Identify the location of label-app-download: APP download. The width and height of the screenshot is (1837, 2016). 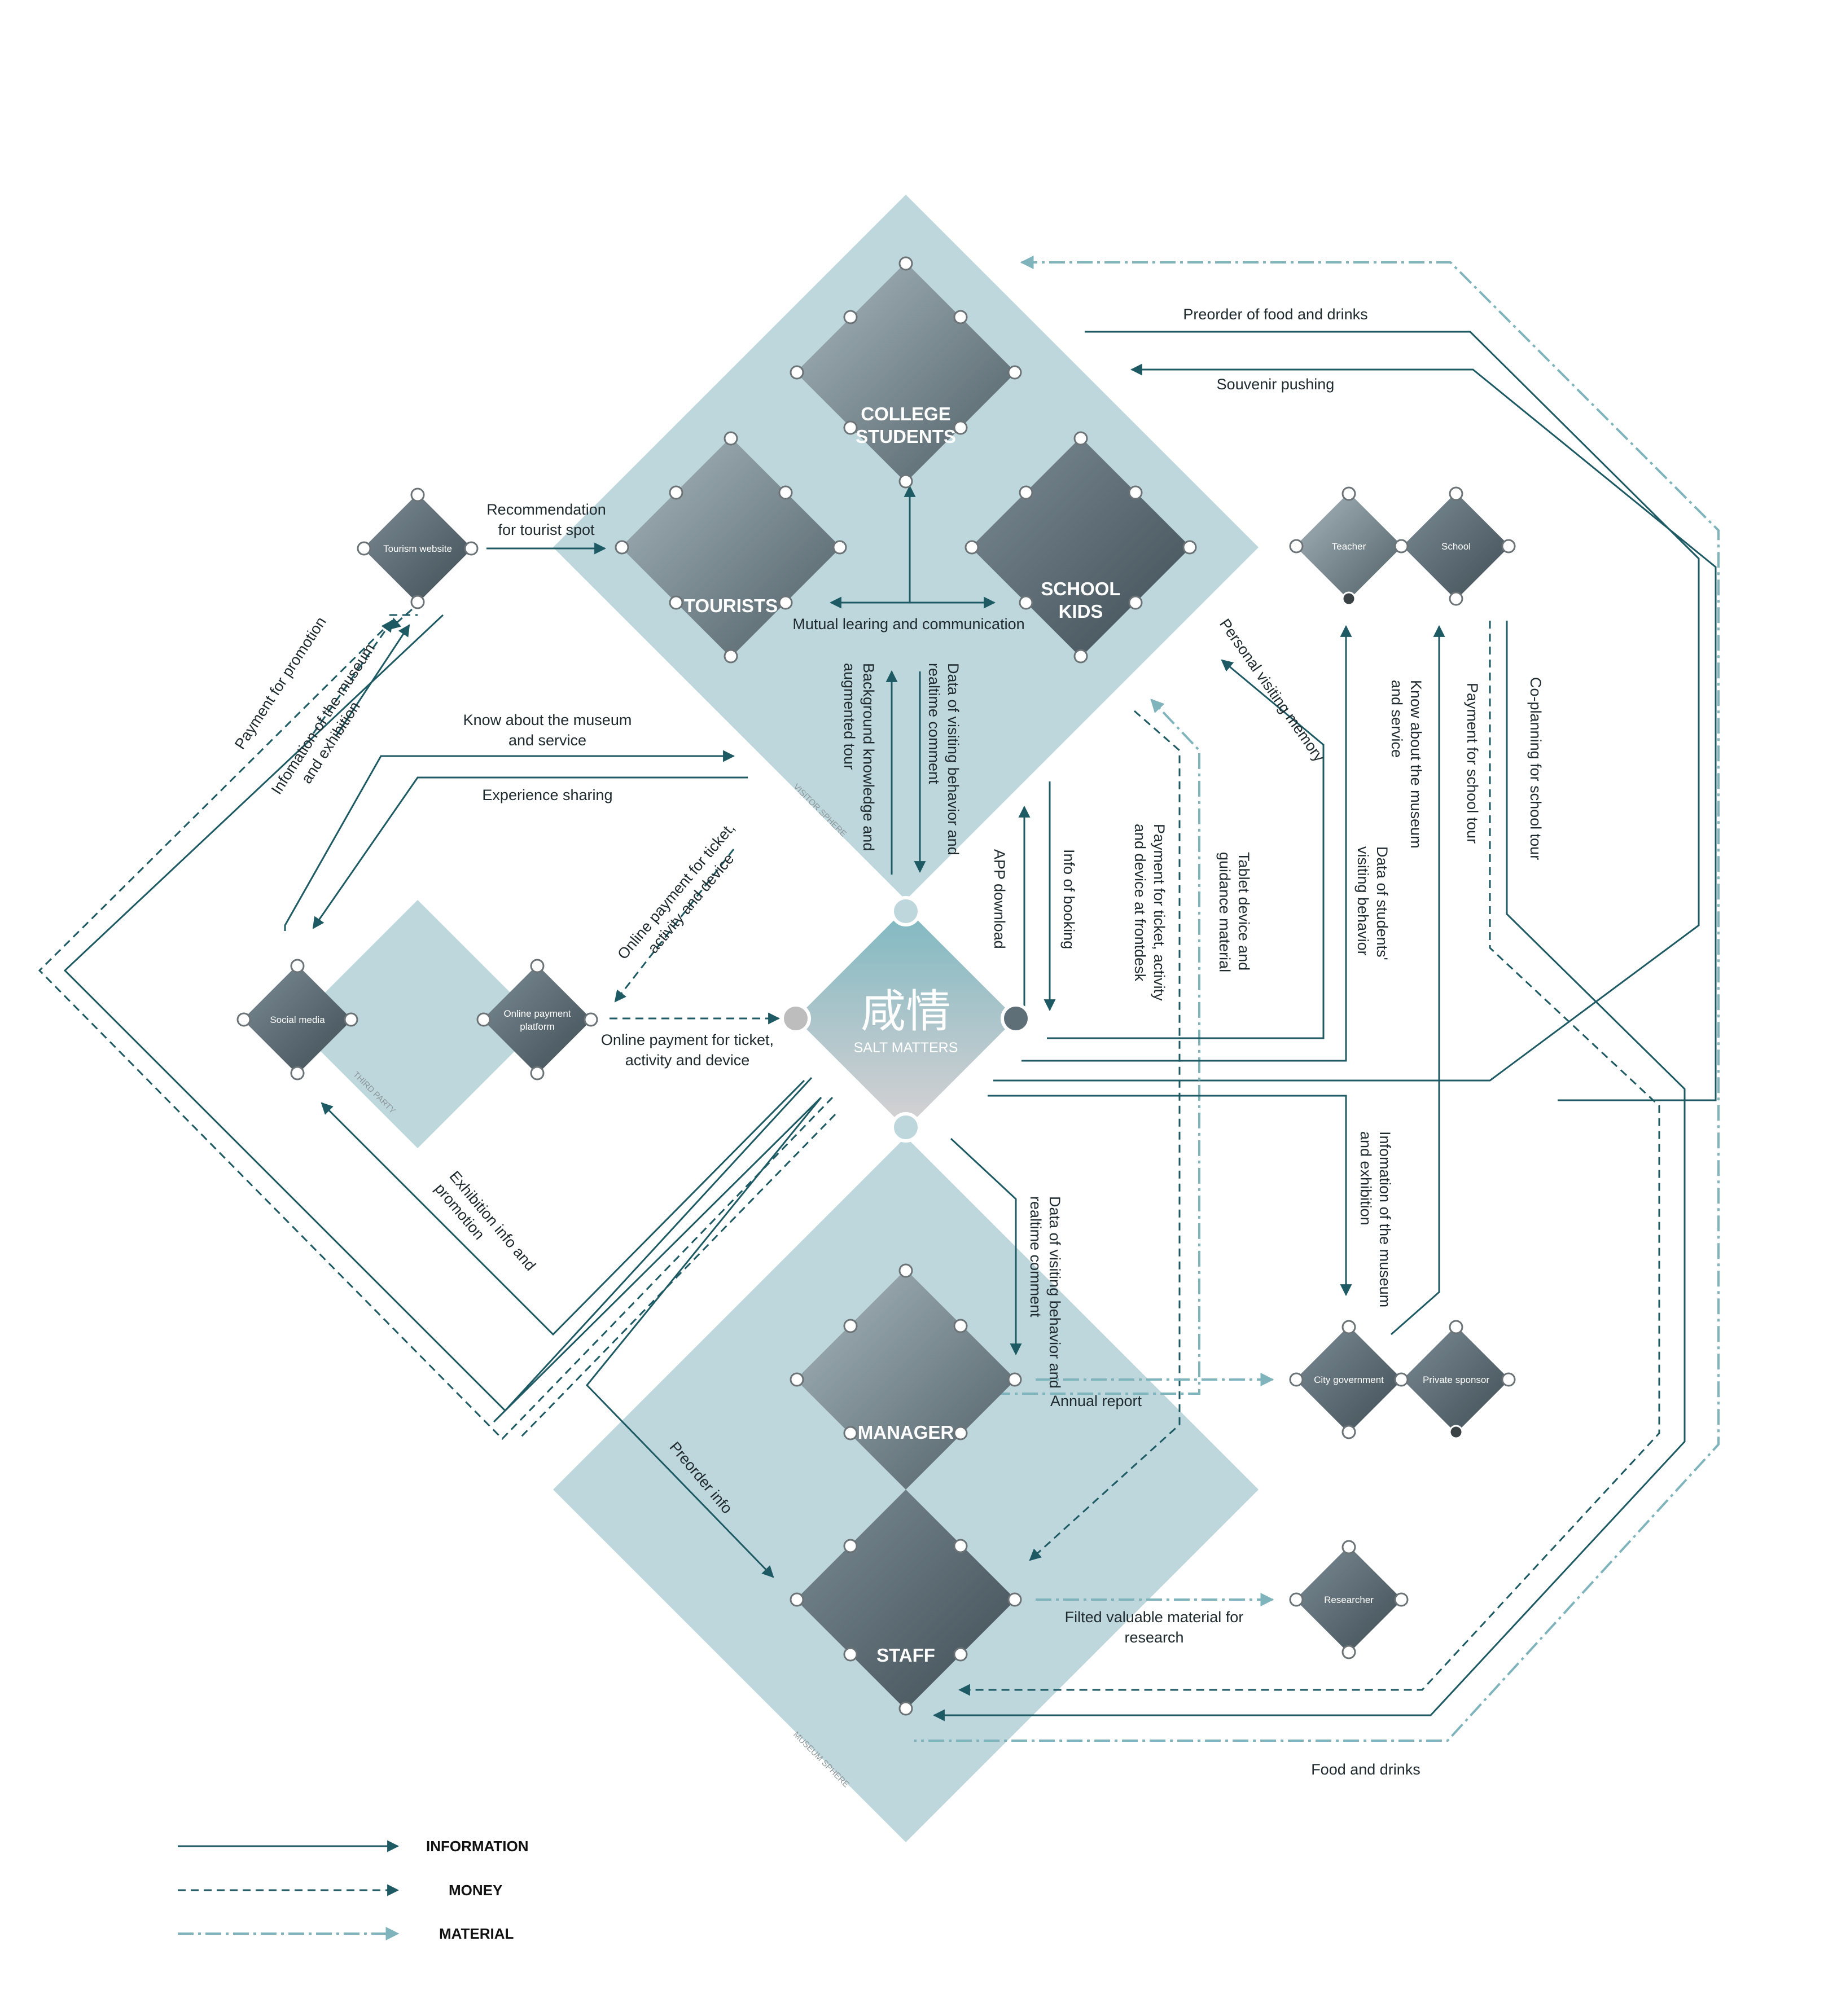
(1000, 899).